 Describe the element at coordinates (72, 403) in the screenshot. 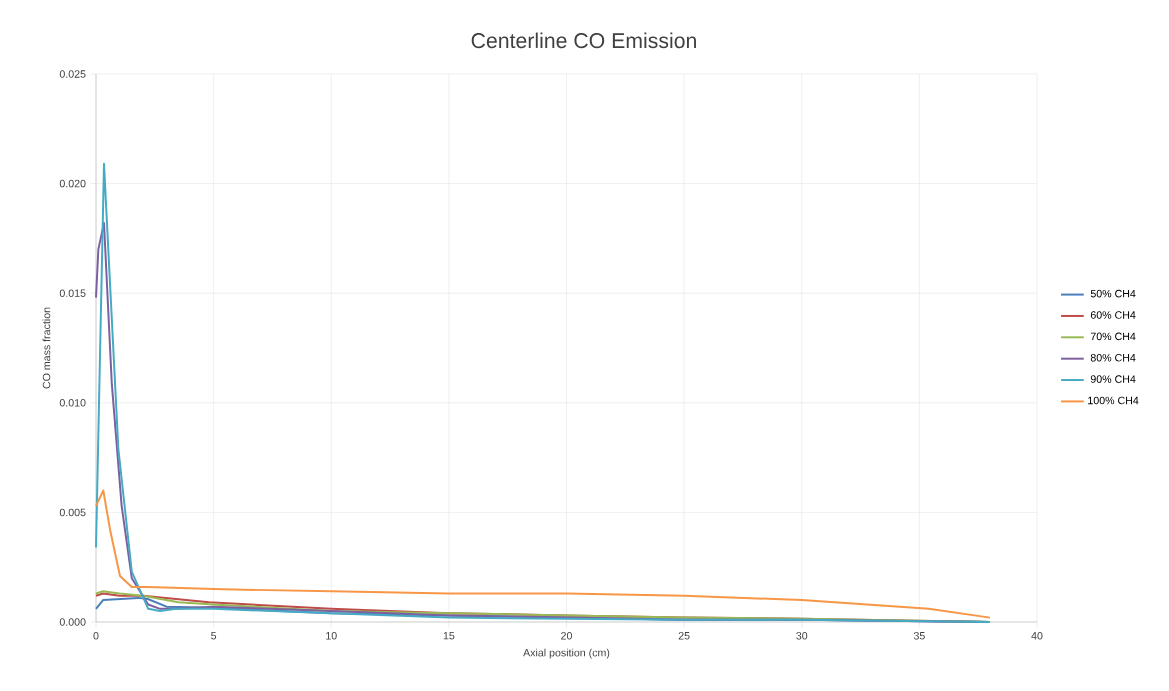

I see `y-tick-label: 0.010` at that location.